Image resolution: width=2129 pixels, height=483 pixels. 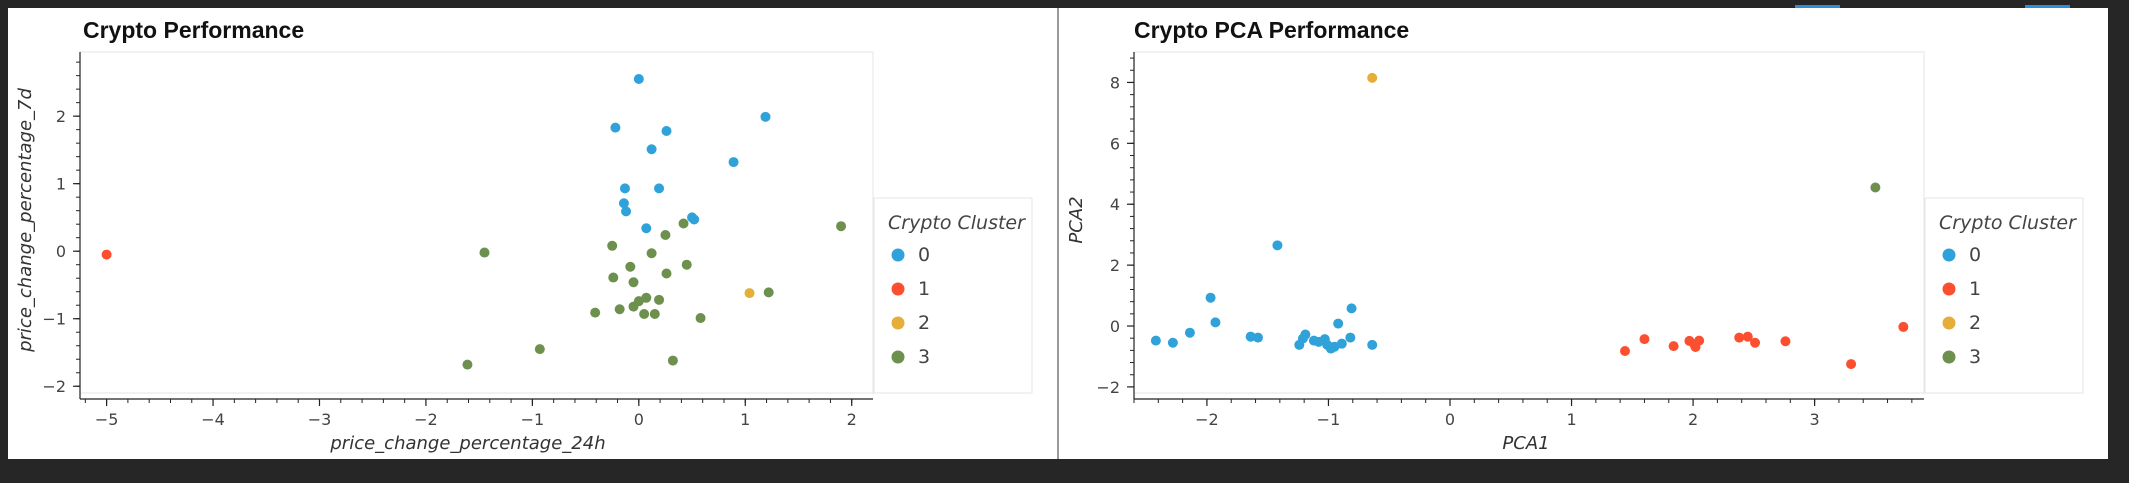 What do you see at coordinates (54, 319) in the screenshot?
I see `y-tick-label: −1` at bounding box center [54, 319].